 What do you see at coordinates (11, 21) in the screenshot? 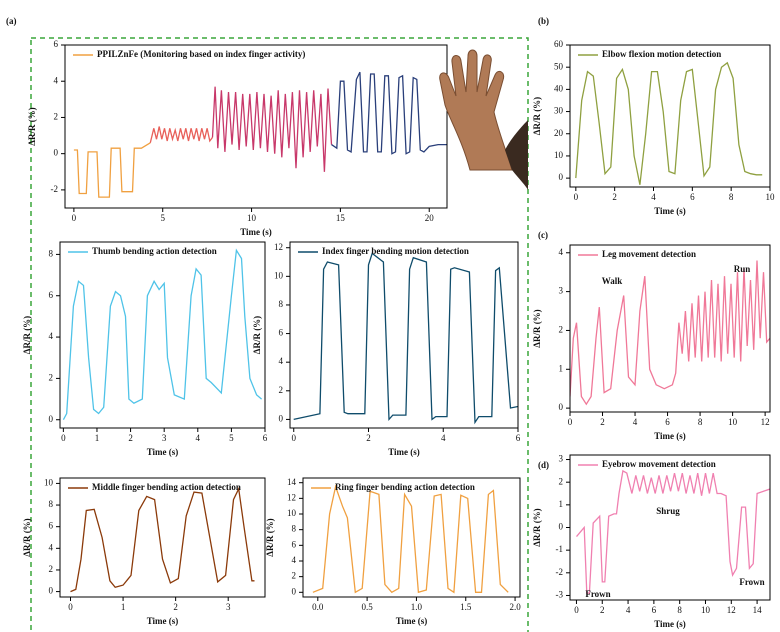
I see `panel-label: (a)` at bounding box center [11, 21].